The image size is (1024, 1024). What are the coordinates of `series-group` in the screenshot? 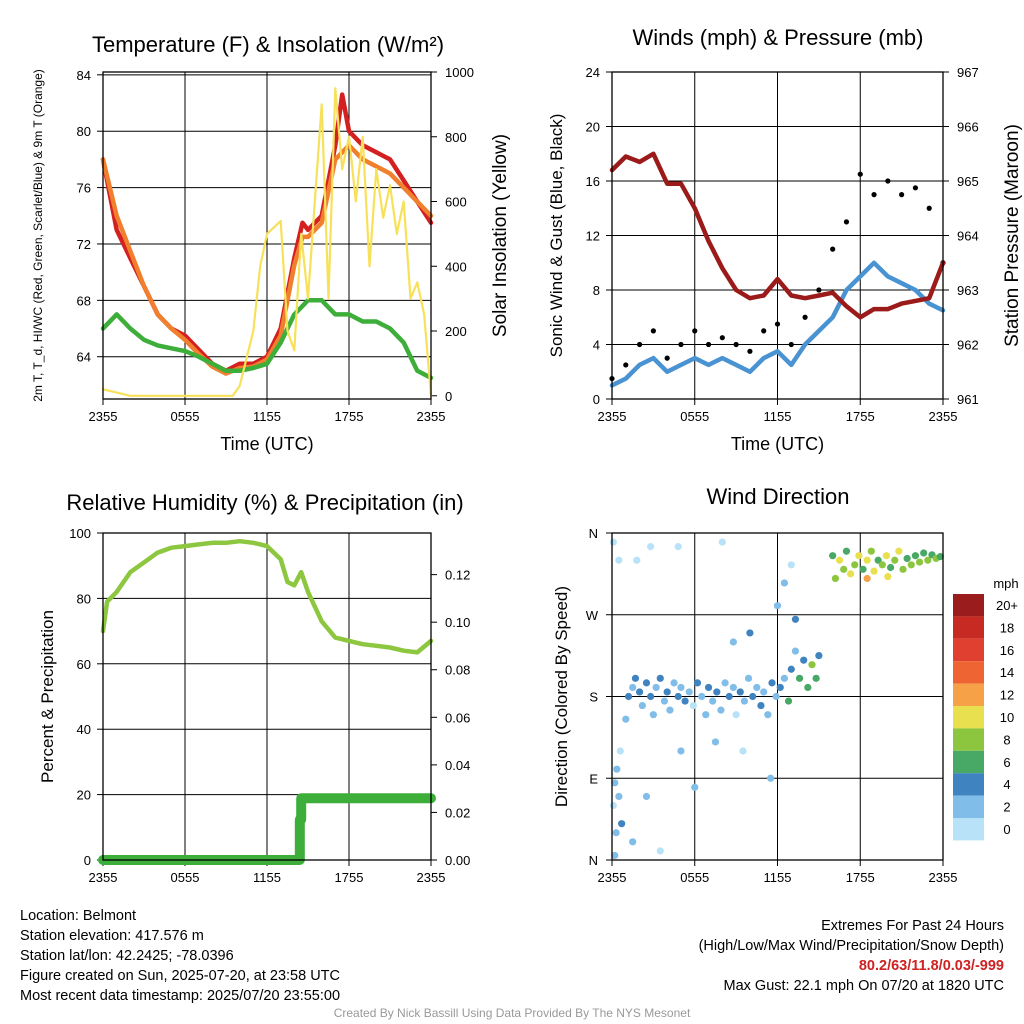 It's located at (267, 242).